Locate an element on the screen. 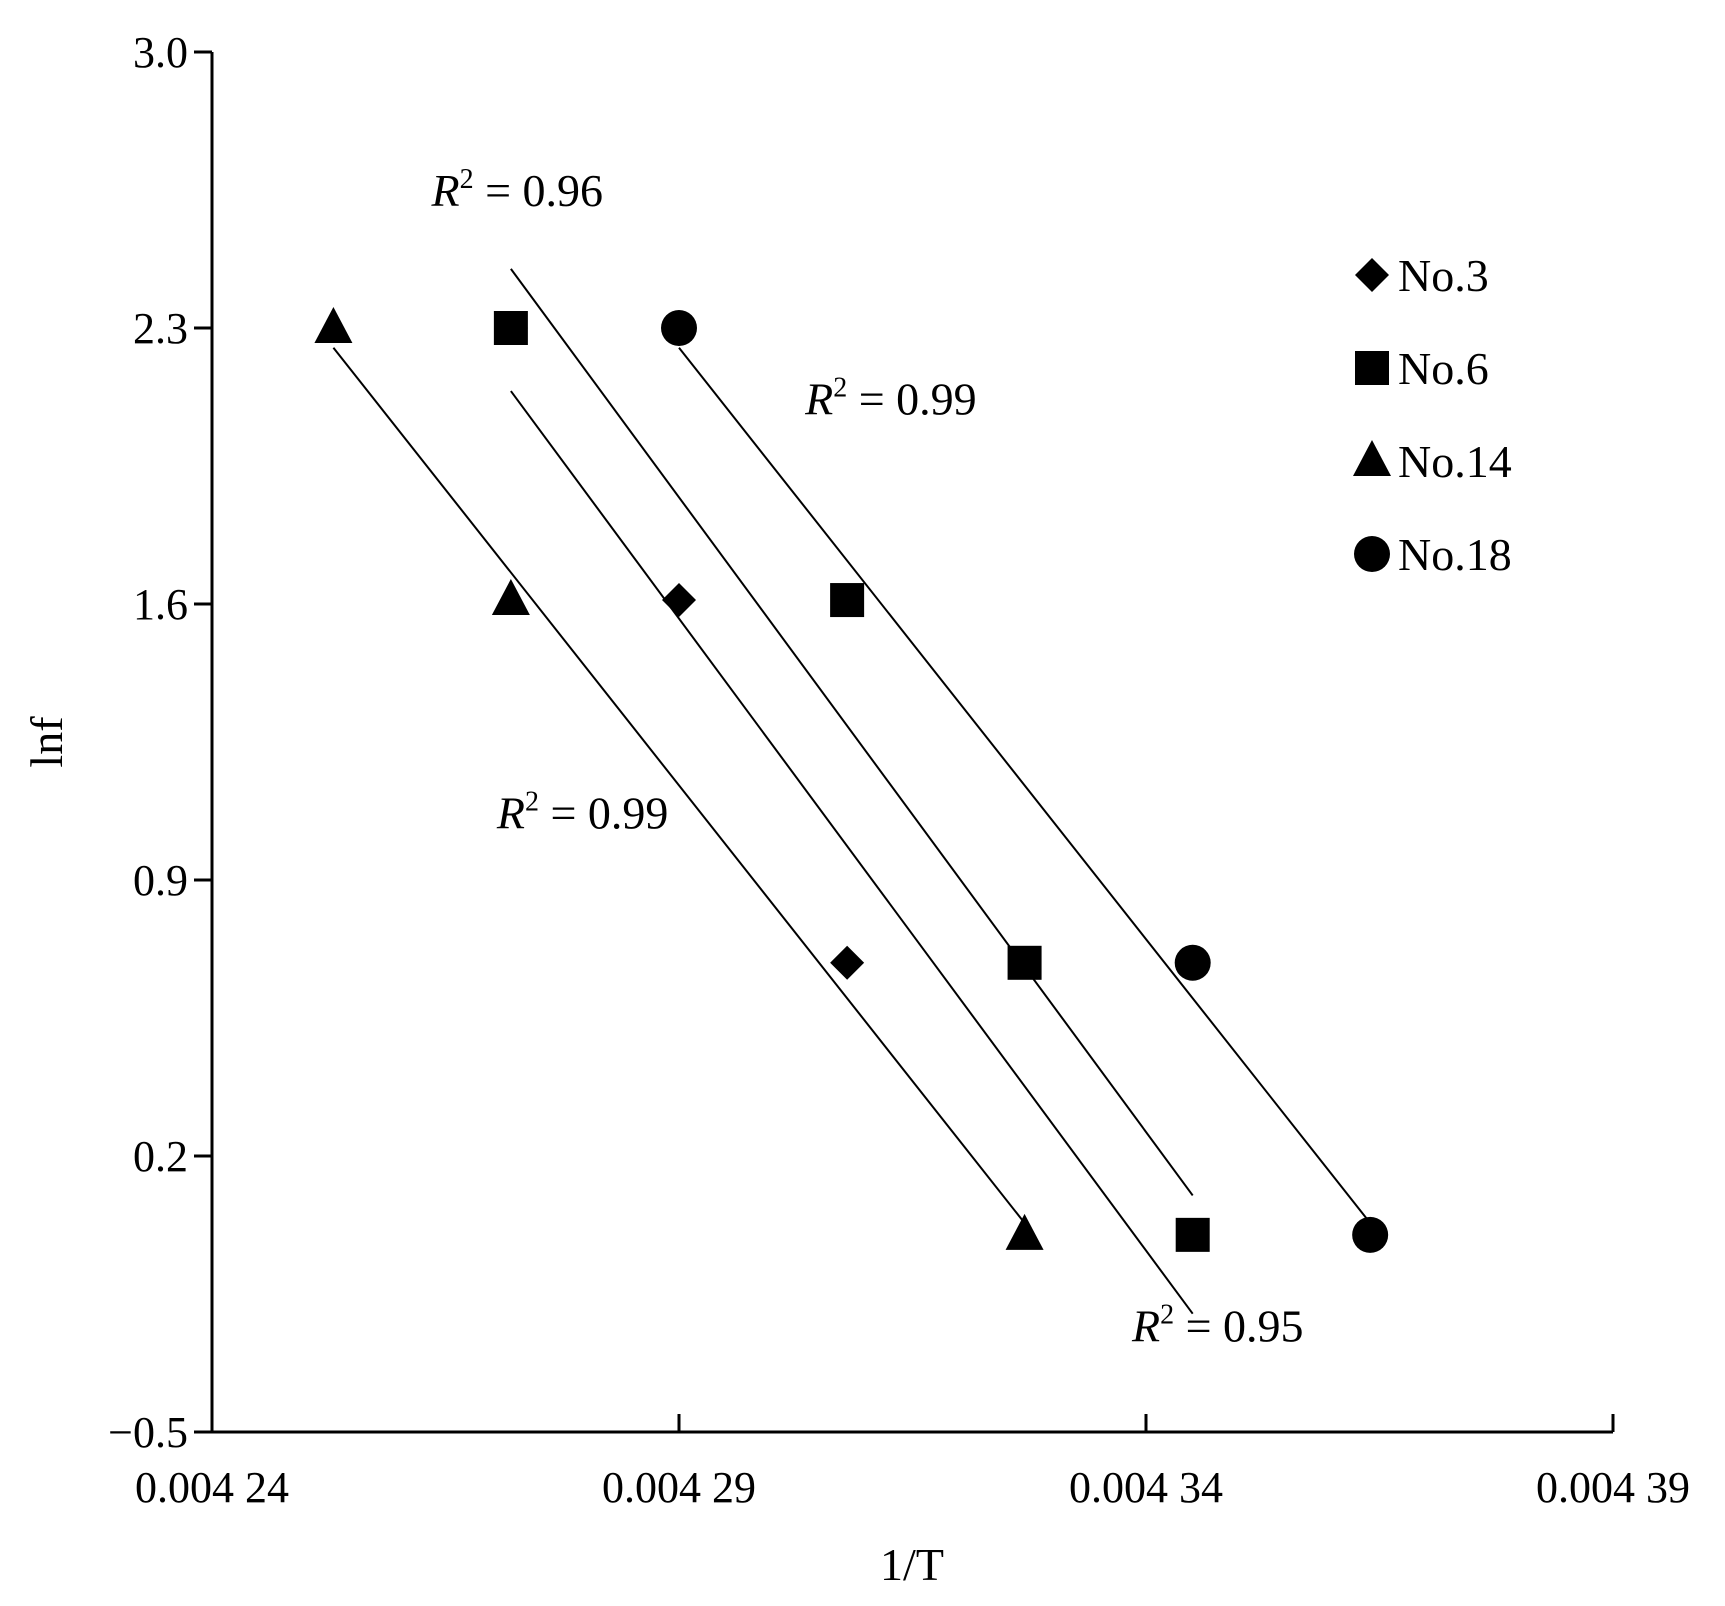 The height and width of the screenshot is (1606, 1725). legend-marker-diamond is located at coordinates (1372, 275).